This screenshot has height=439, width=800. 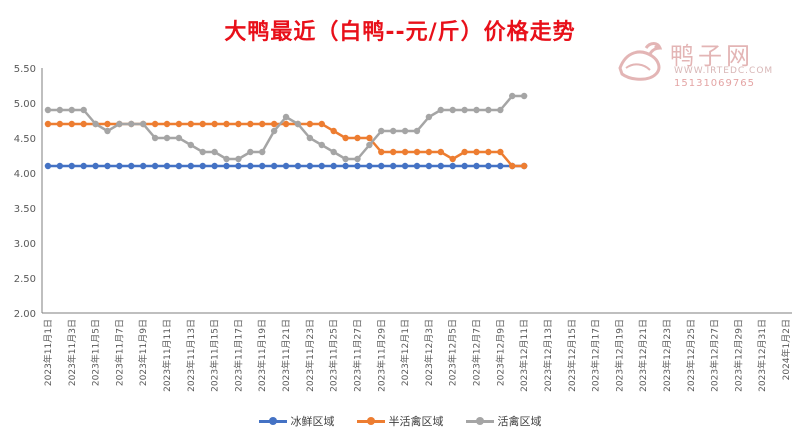 What do you see at coordinates (640, 61) in the screenshot?
I see `duck-logo-icon` at bounding box center [640, 61].